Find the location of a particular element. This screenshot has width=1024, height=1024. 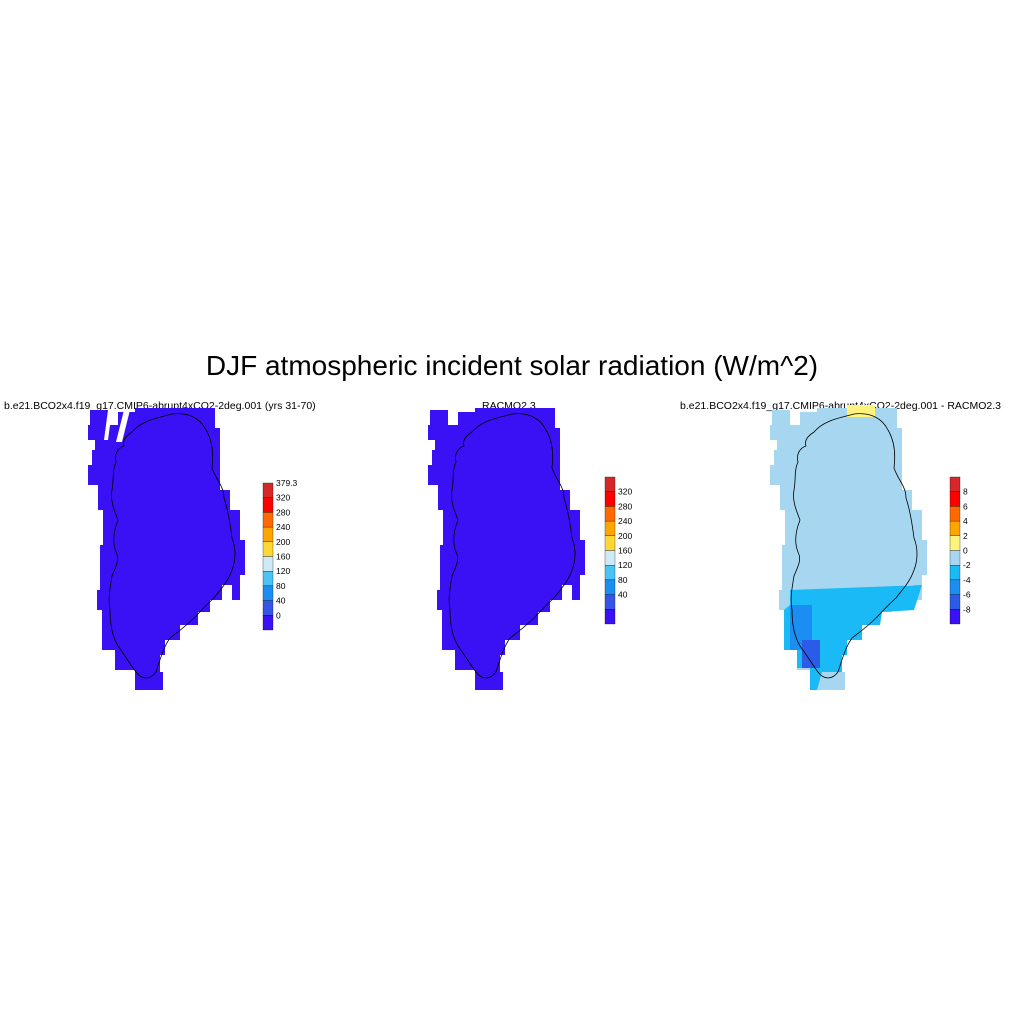

panel-2-map is located at coordinates (506, 549).